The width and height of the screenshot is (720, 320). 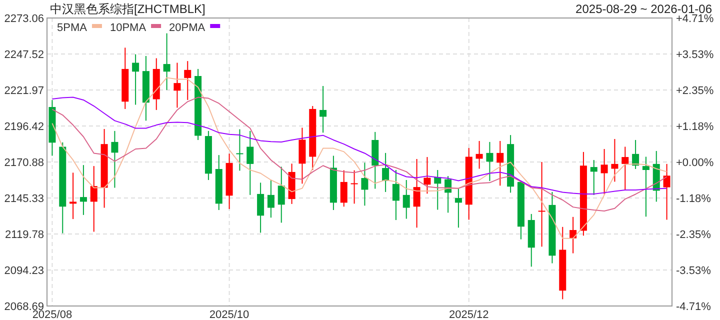 What do you see at coordinates (128, 28) in the screenshot?
I see `legend-label: 10PMA` at bounding box center [128, 28].